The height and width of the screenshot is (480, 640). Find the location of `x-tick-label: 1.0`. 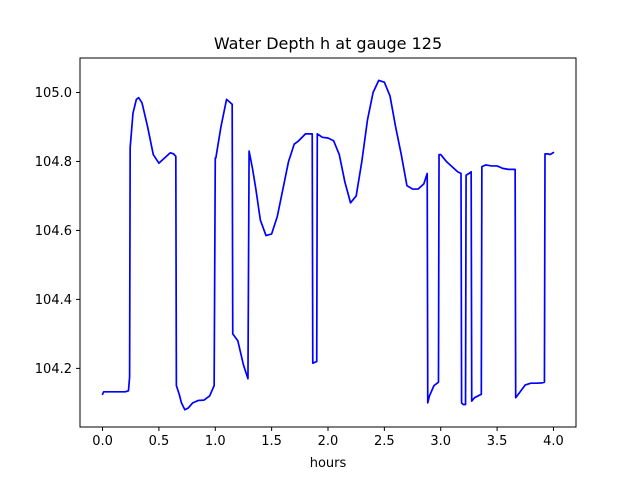

x-tick-label: 1.0 is located at coordinates (215, 441).